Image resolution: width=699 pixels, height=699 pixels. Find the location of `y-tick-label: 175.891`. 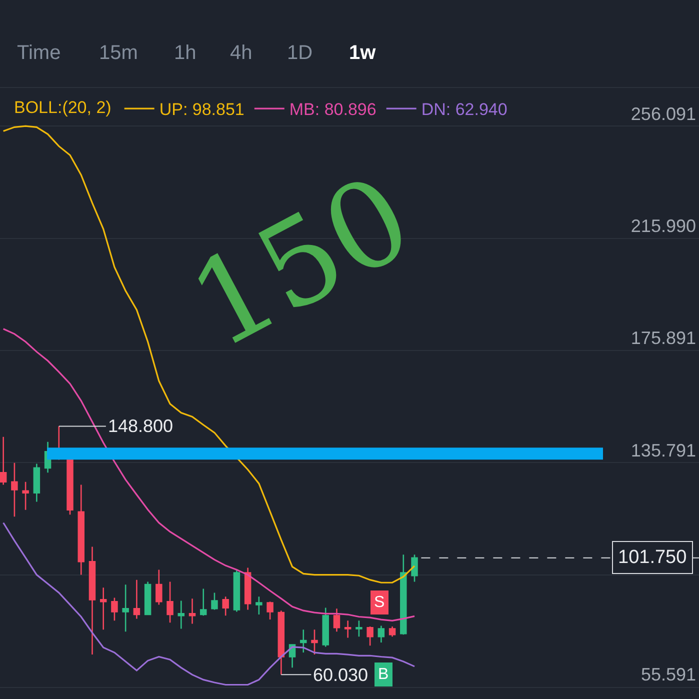

y-tick-label: 175.891 is located at coordinates (663, 338).